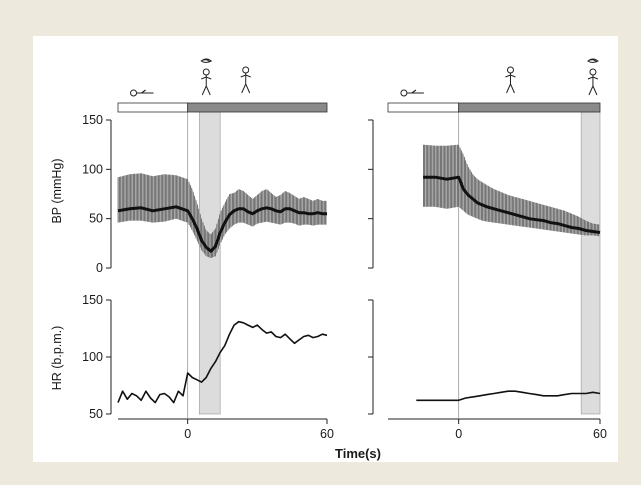 The height and width of the screenshot is (485, 641). Describe the element at coordinates (358, 453) in the screenshot. I see `x-axis-label: Time(s)` at that location.